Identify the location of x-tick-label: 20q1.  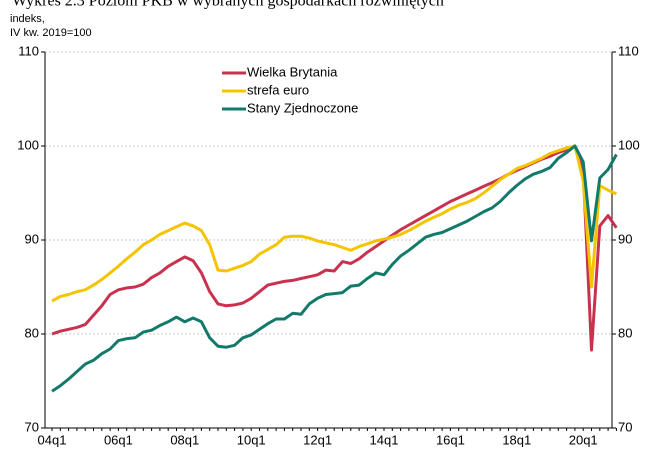
(583, 439).